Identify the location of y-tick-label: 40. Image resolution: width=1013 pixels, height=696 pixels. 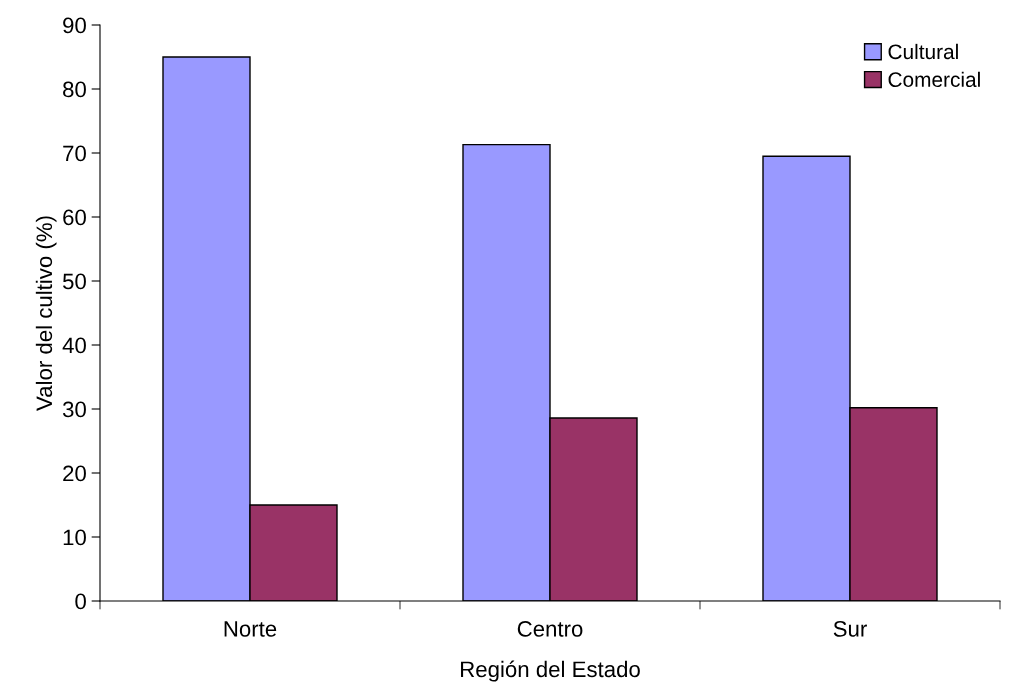
(74, 345).